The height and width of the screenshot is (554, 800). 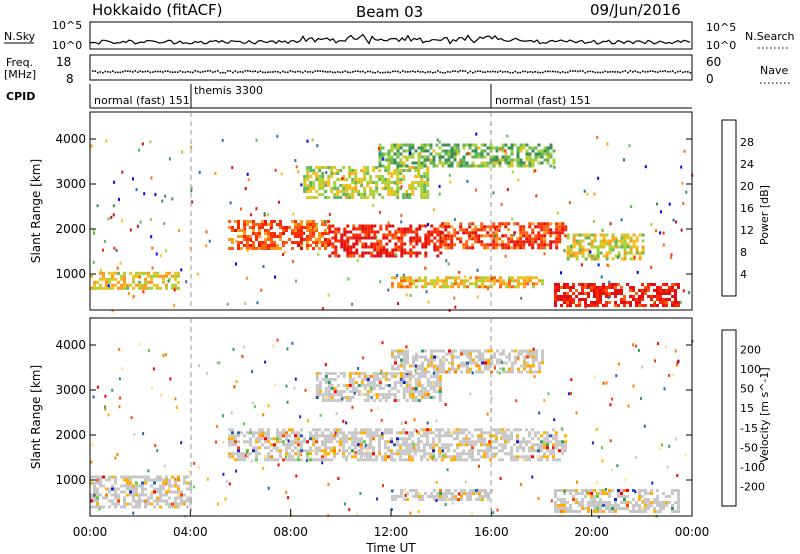 I want to click on colorbar-tick-label: -200, so click(x=752, y=486).